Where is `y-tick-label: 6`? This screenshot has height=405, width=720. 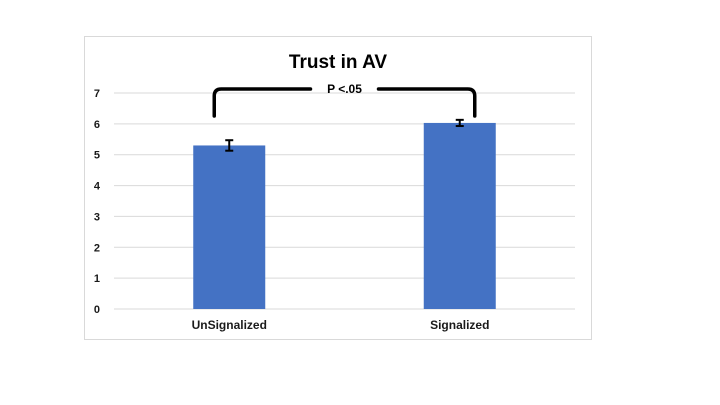 y-tick-label: 6 is located at coordinates (97, 125).